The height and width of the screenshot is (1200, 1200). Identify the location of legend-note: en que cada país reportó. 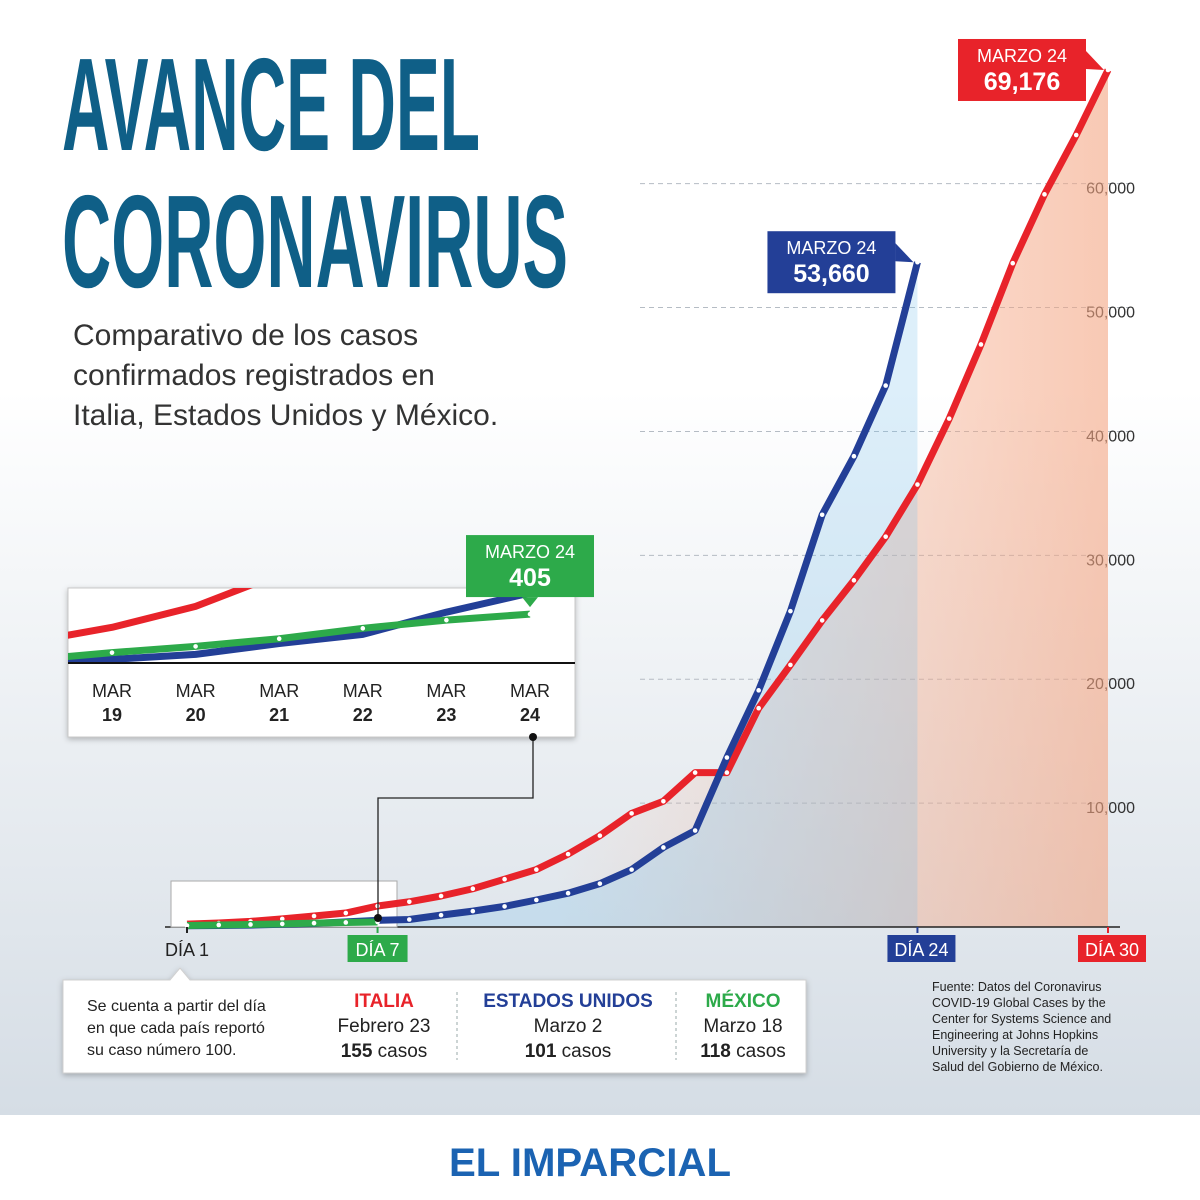
(176, 1028).